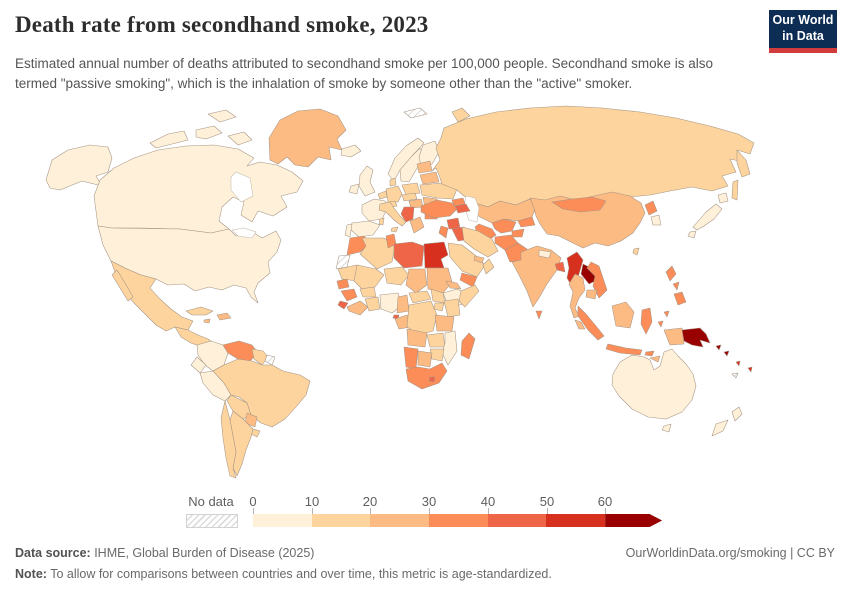 The height and width of the screenshot is (600, 850). I want to click on country-nepal, so click(545, 254).